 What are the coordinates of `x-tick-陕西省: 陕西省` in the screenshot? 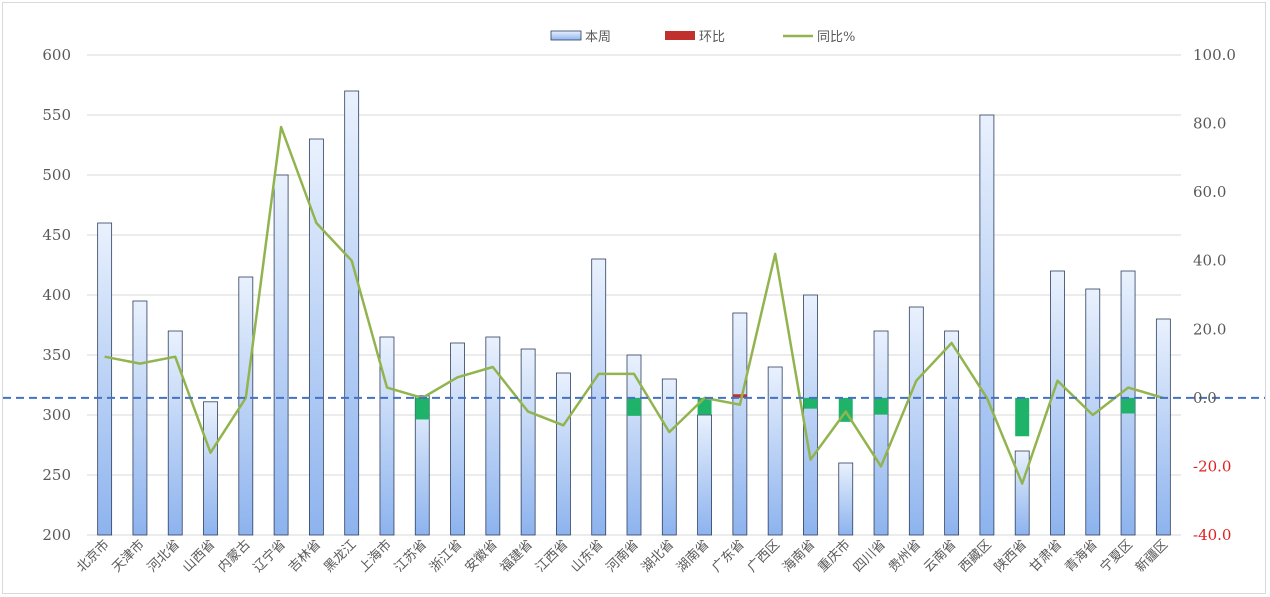 It's located at (1011, 556).